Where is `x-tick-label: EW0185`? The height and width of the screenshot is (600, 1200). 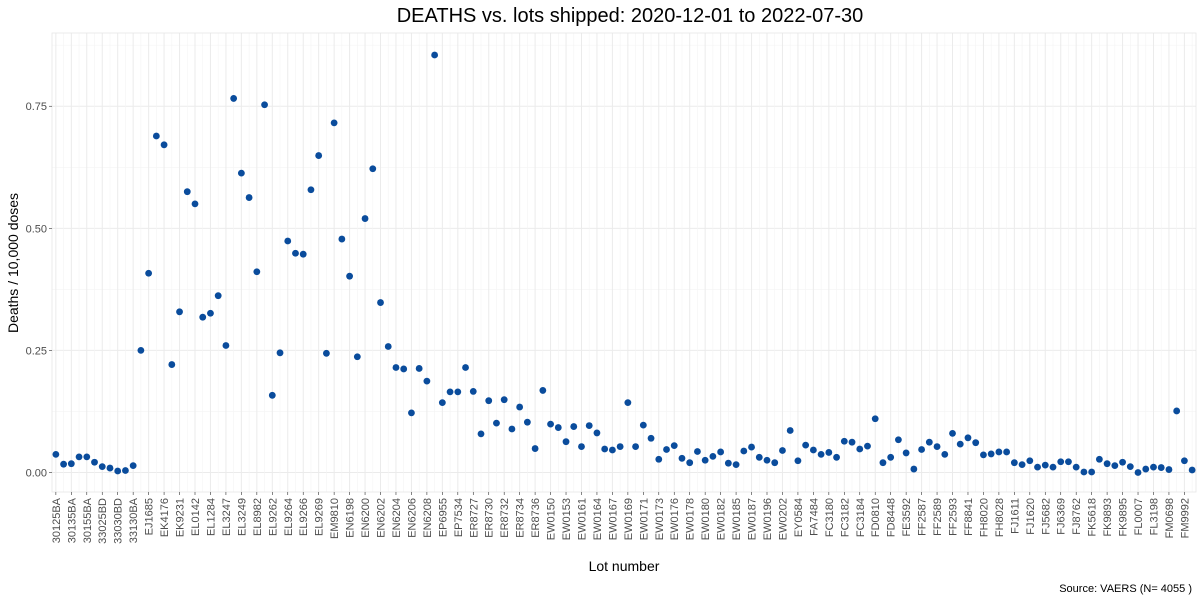 x-tick-label: EW0185 is located at coordinates (737, 519).